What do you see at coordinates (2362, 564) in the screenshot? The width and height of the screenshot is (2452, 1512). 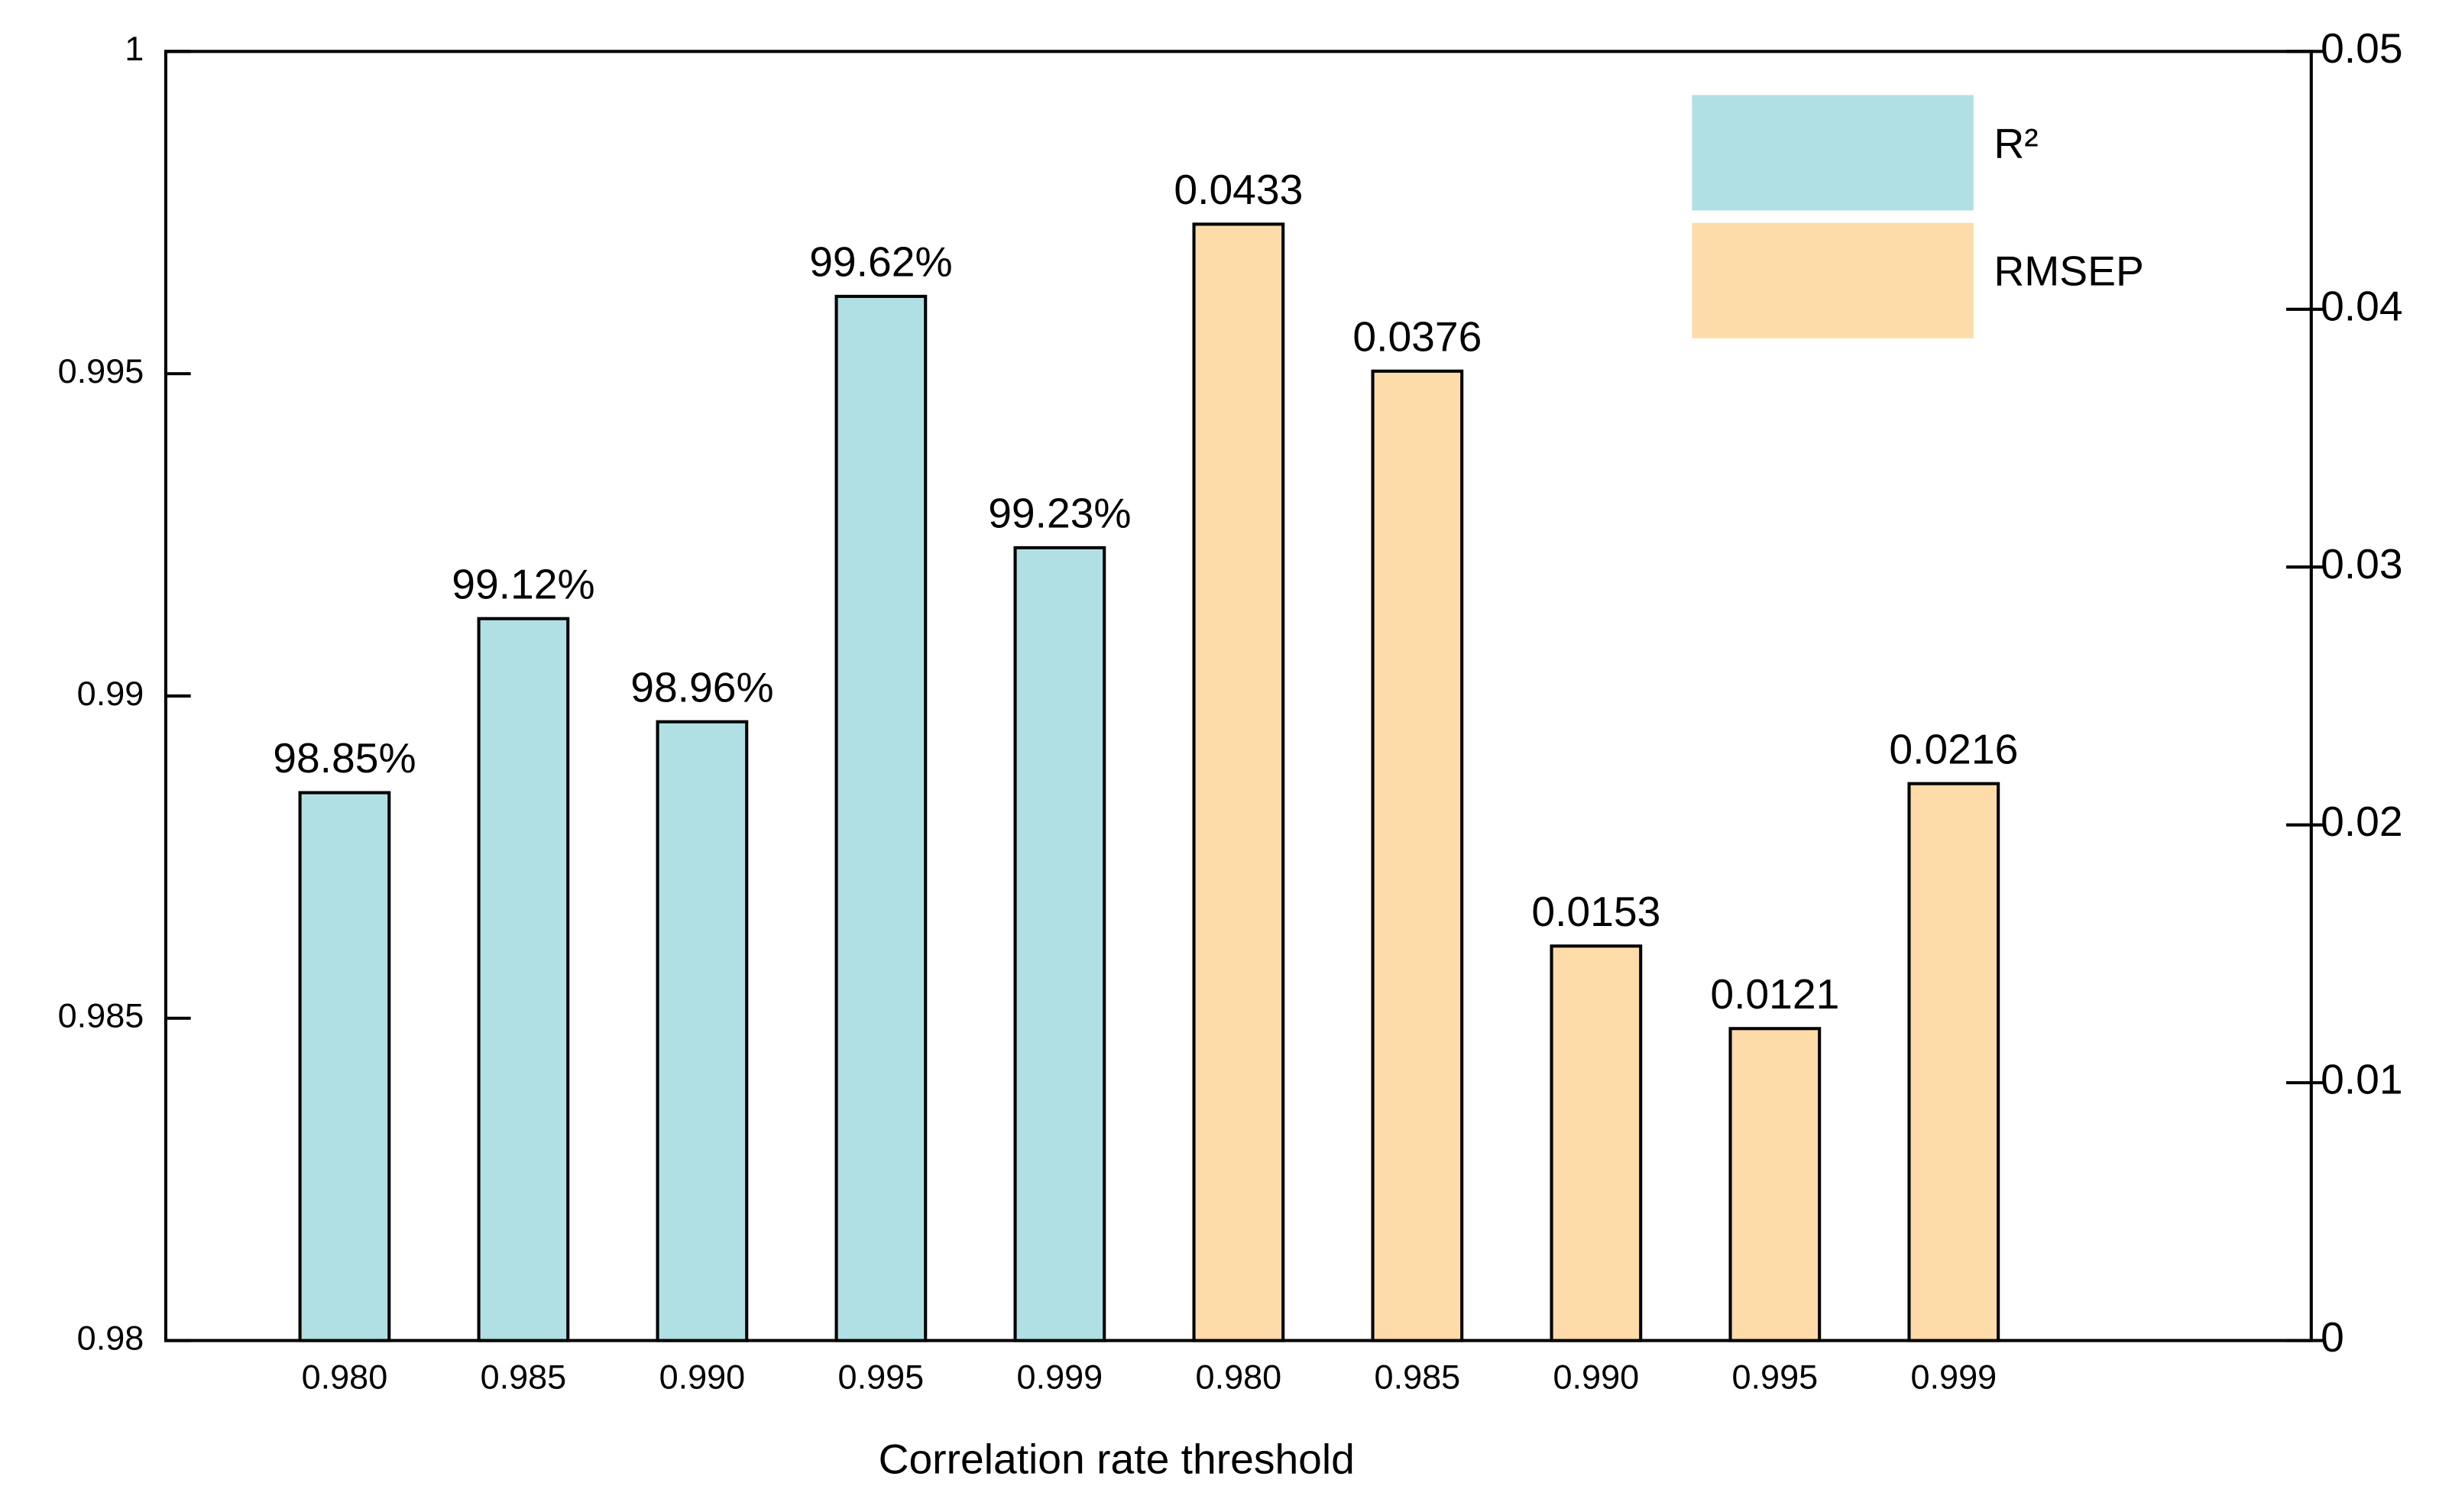 I see `y2-tick-label: 0.03` at bounding box center [2362, 564].